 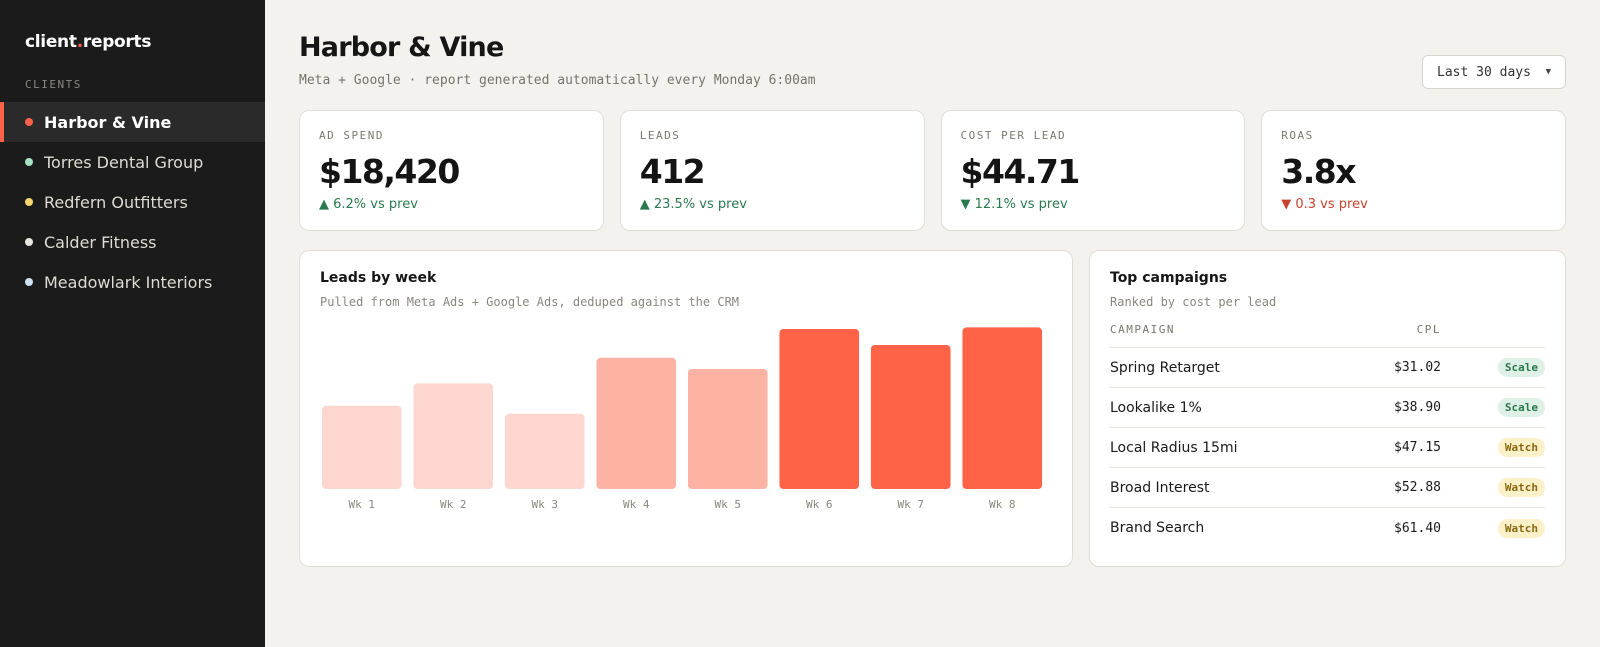 I want to click on clients-section-label: CLIENTS, so click(x=53, y=84).